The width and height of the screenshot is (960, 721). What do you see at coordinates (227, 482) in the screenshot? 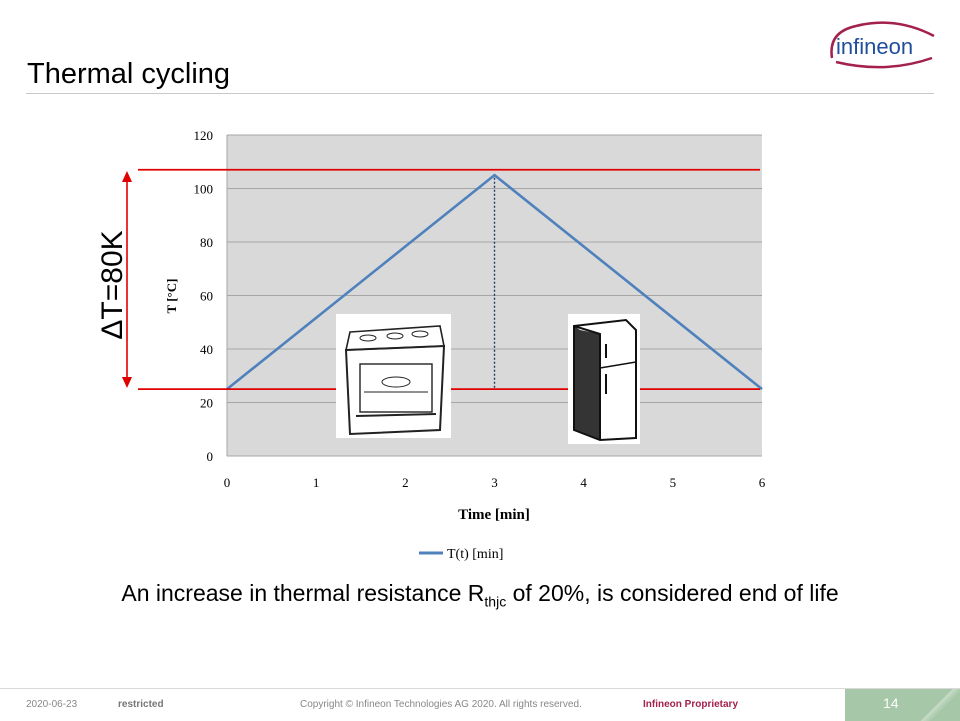
I see `x-tick-label: 0` at bounding box center [227, 482].